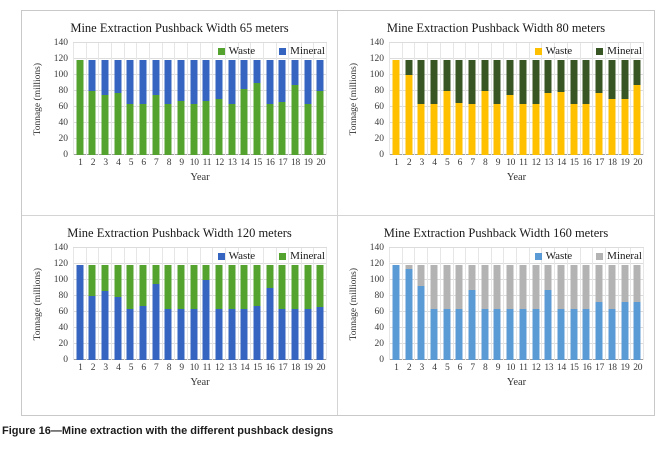  Describe the element at coordinates (587, 163) in the screenshot. I see `x-tick-label: 16` at that location.